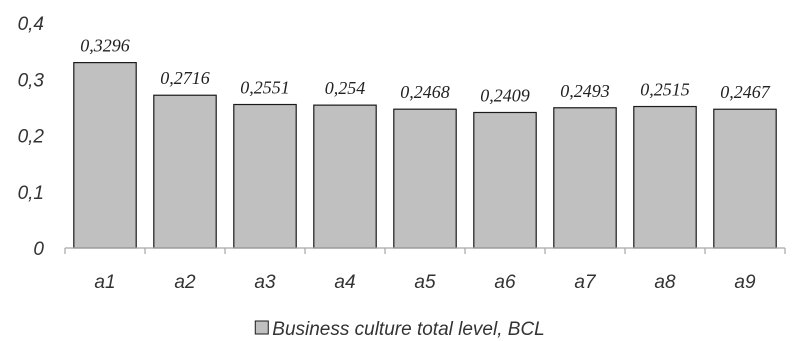 This screenshot has width=800, height=341. I want to click on bar-a8, so click(665, 177).